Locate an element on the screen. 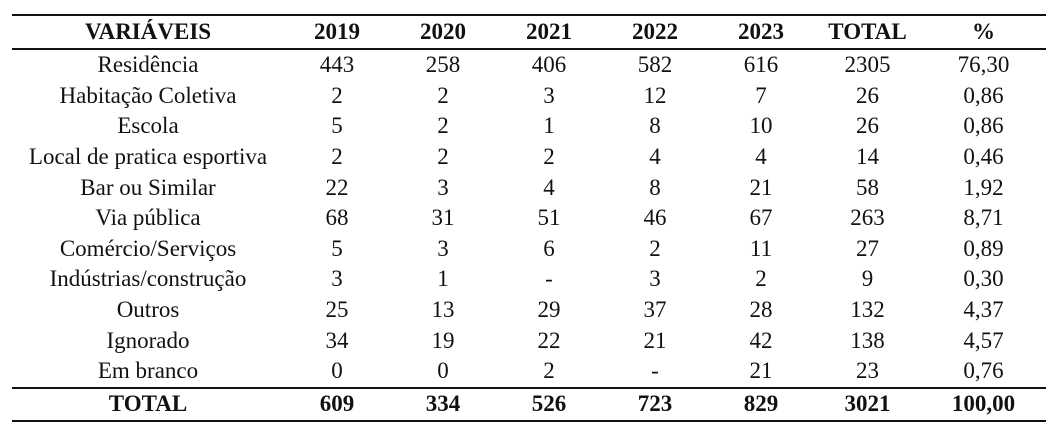 The width and height of the screenshot is (1057, 425). table-row: Via pública 68 31 51 46 67 263 8,71 is located at coordinates (529, 218).